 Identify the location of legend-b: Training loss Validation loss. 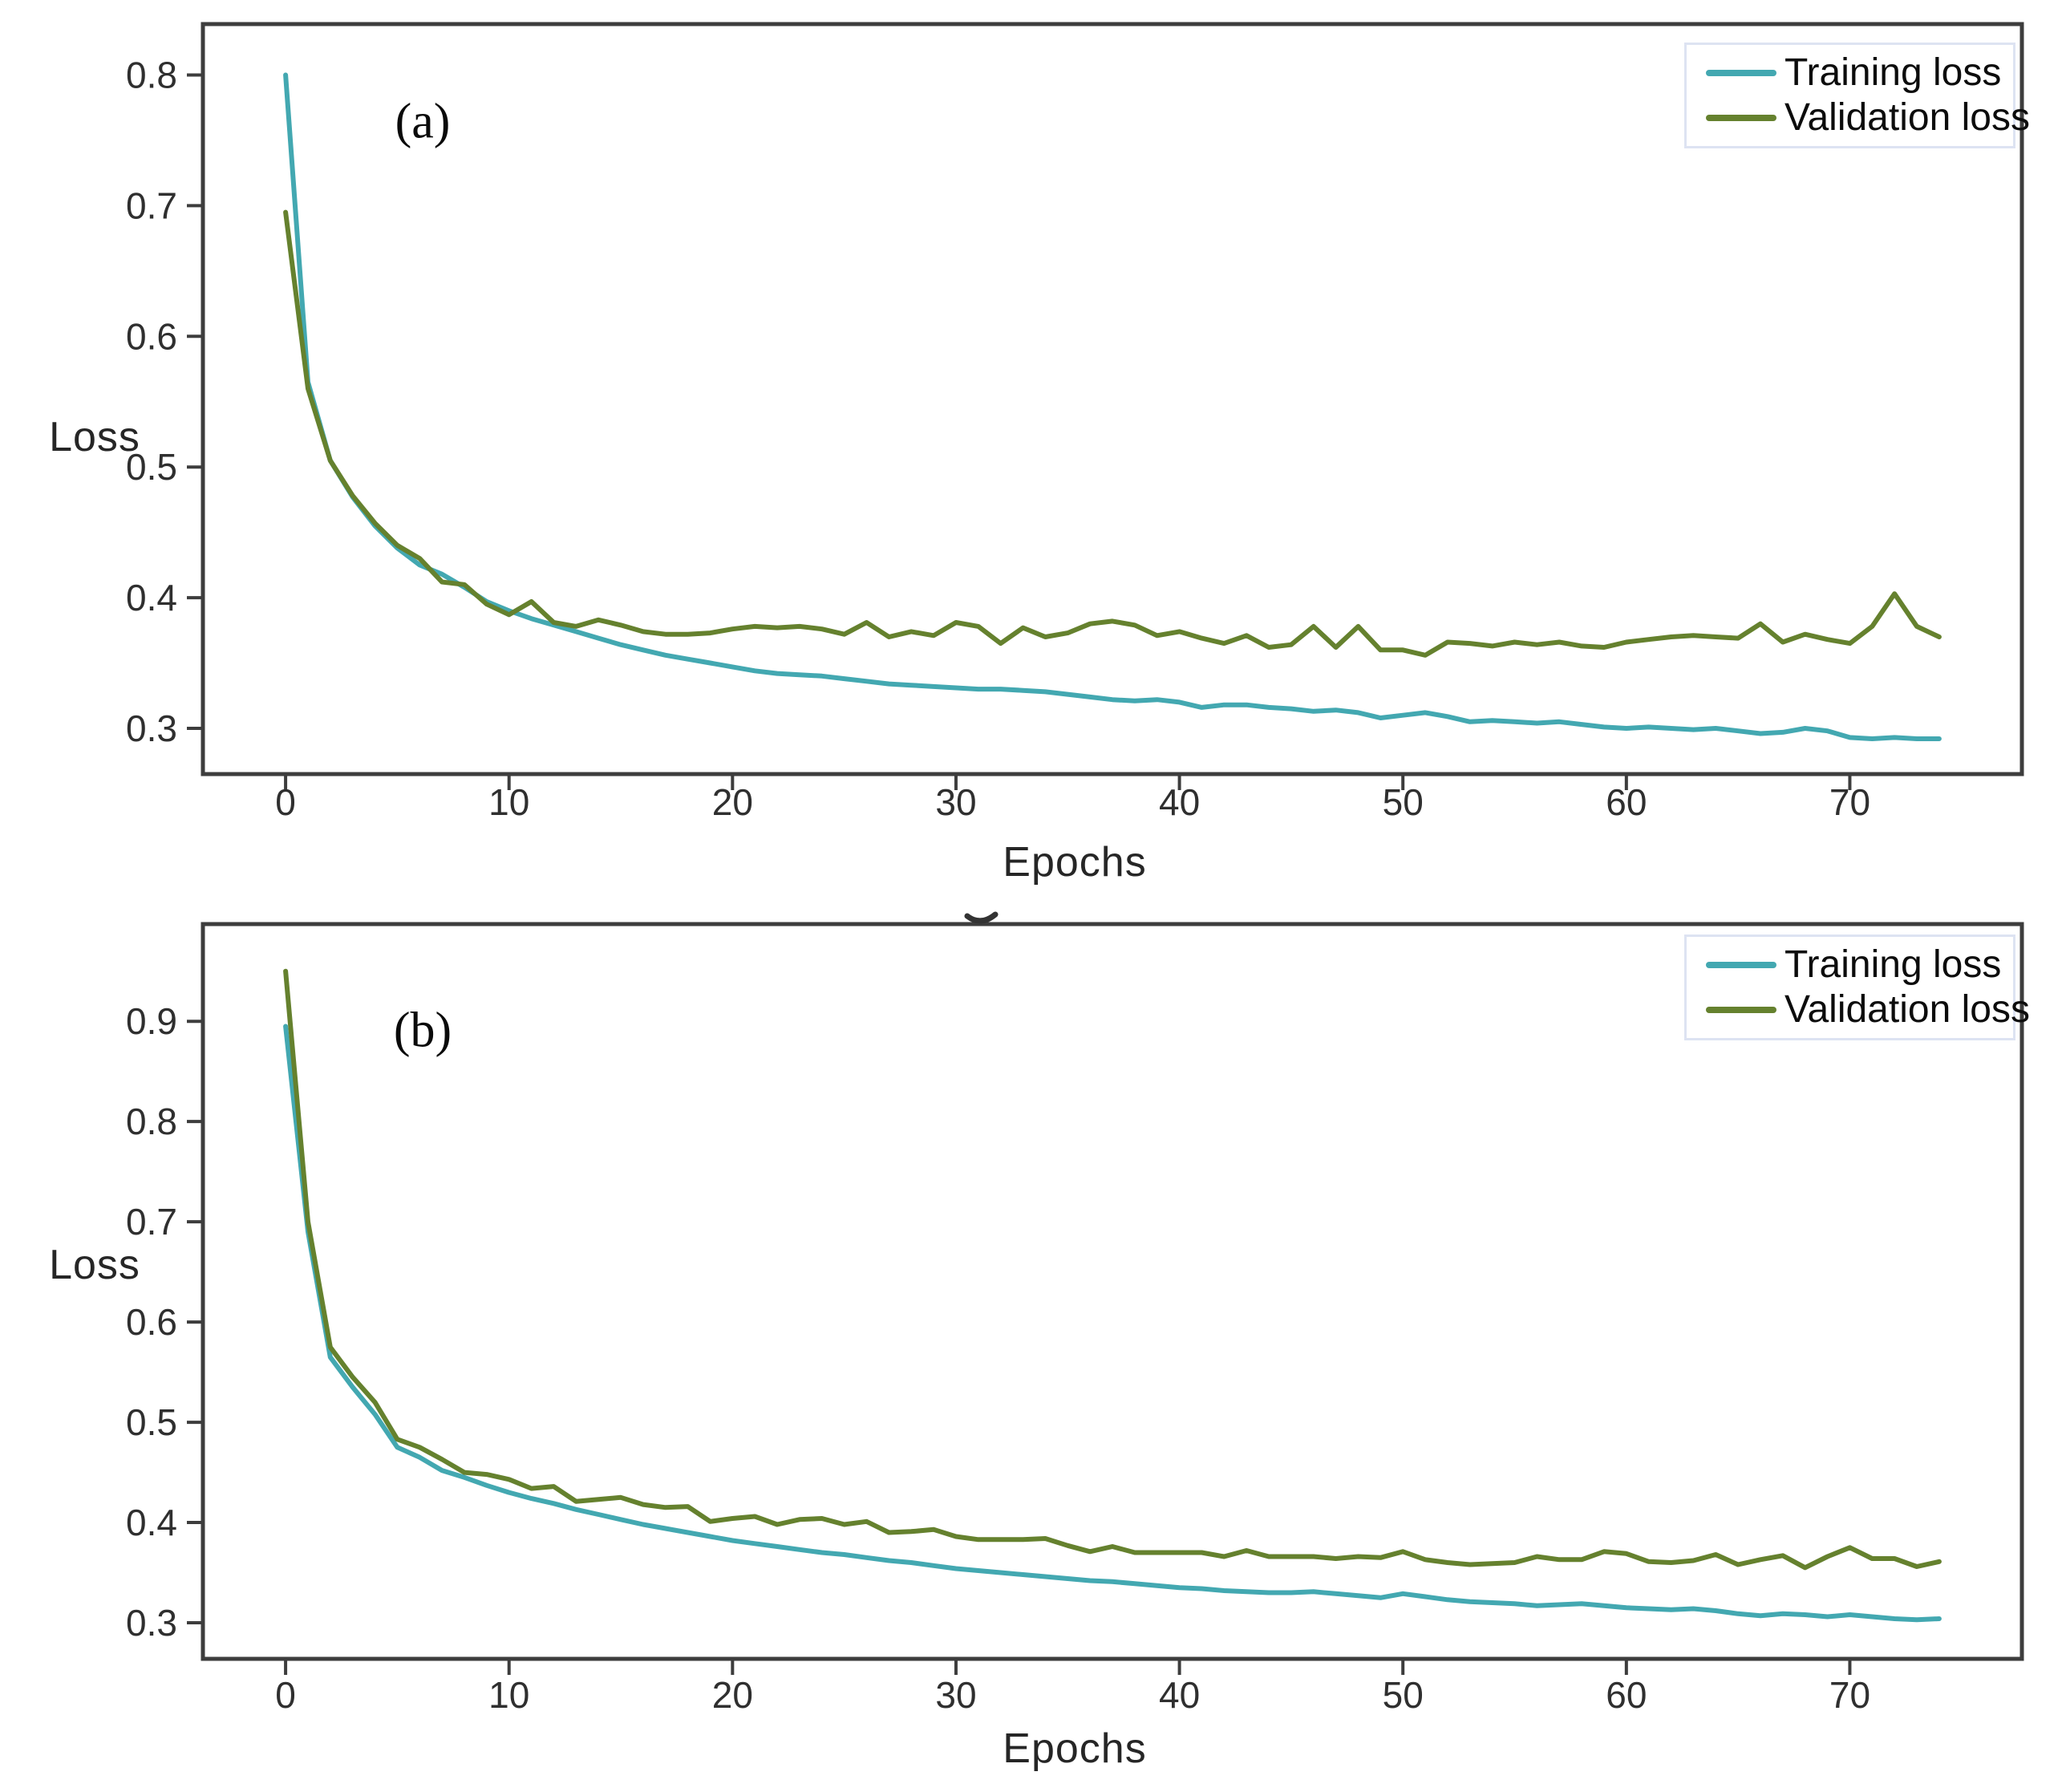
(1857, 988).